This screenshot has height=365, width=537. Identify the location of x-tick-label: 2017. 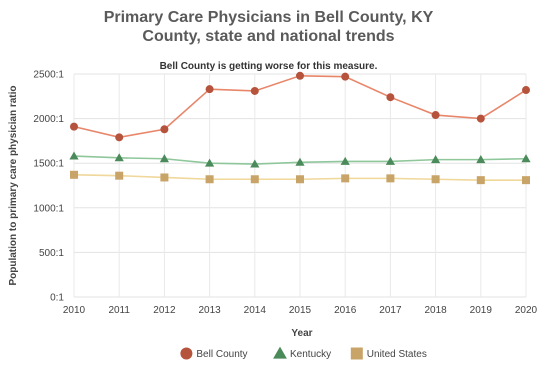
(390, 310).